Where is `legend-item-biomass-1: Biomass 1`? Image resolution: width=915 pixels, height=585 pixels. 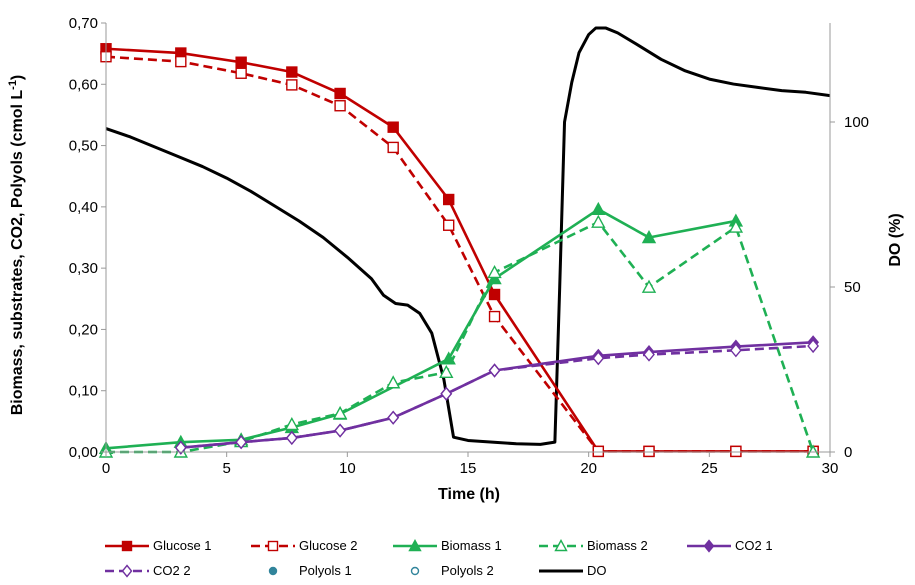
legend-item-biomass-1: Biomass 1 is located at coordinates (447, 545).